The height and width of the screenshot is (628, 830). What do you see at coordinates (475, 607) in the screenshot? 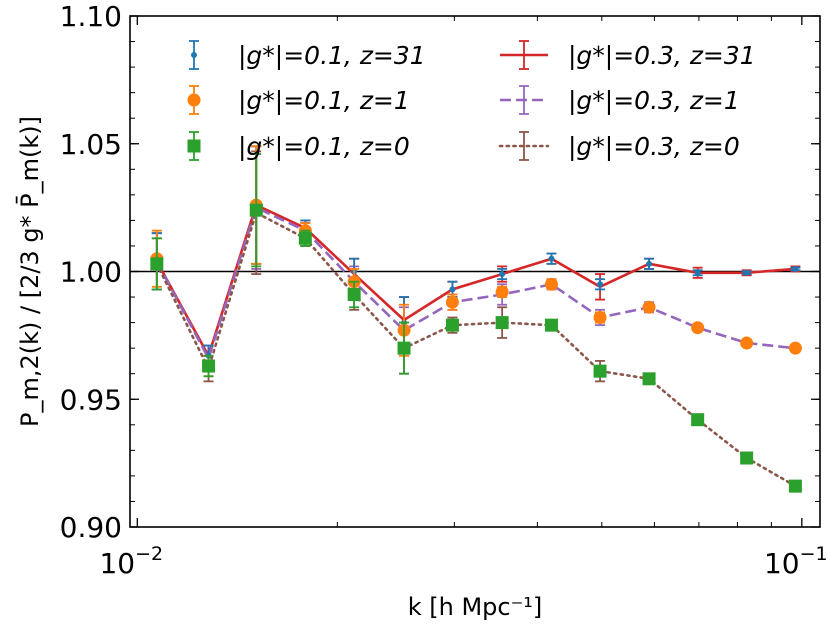
I see `x-axis-label: k [h Mpc⁻¹]` at bounding box center [475, 607].